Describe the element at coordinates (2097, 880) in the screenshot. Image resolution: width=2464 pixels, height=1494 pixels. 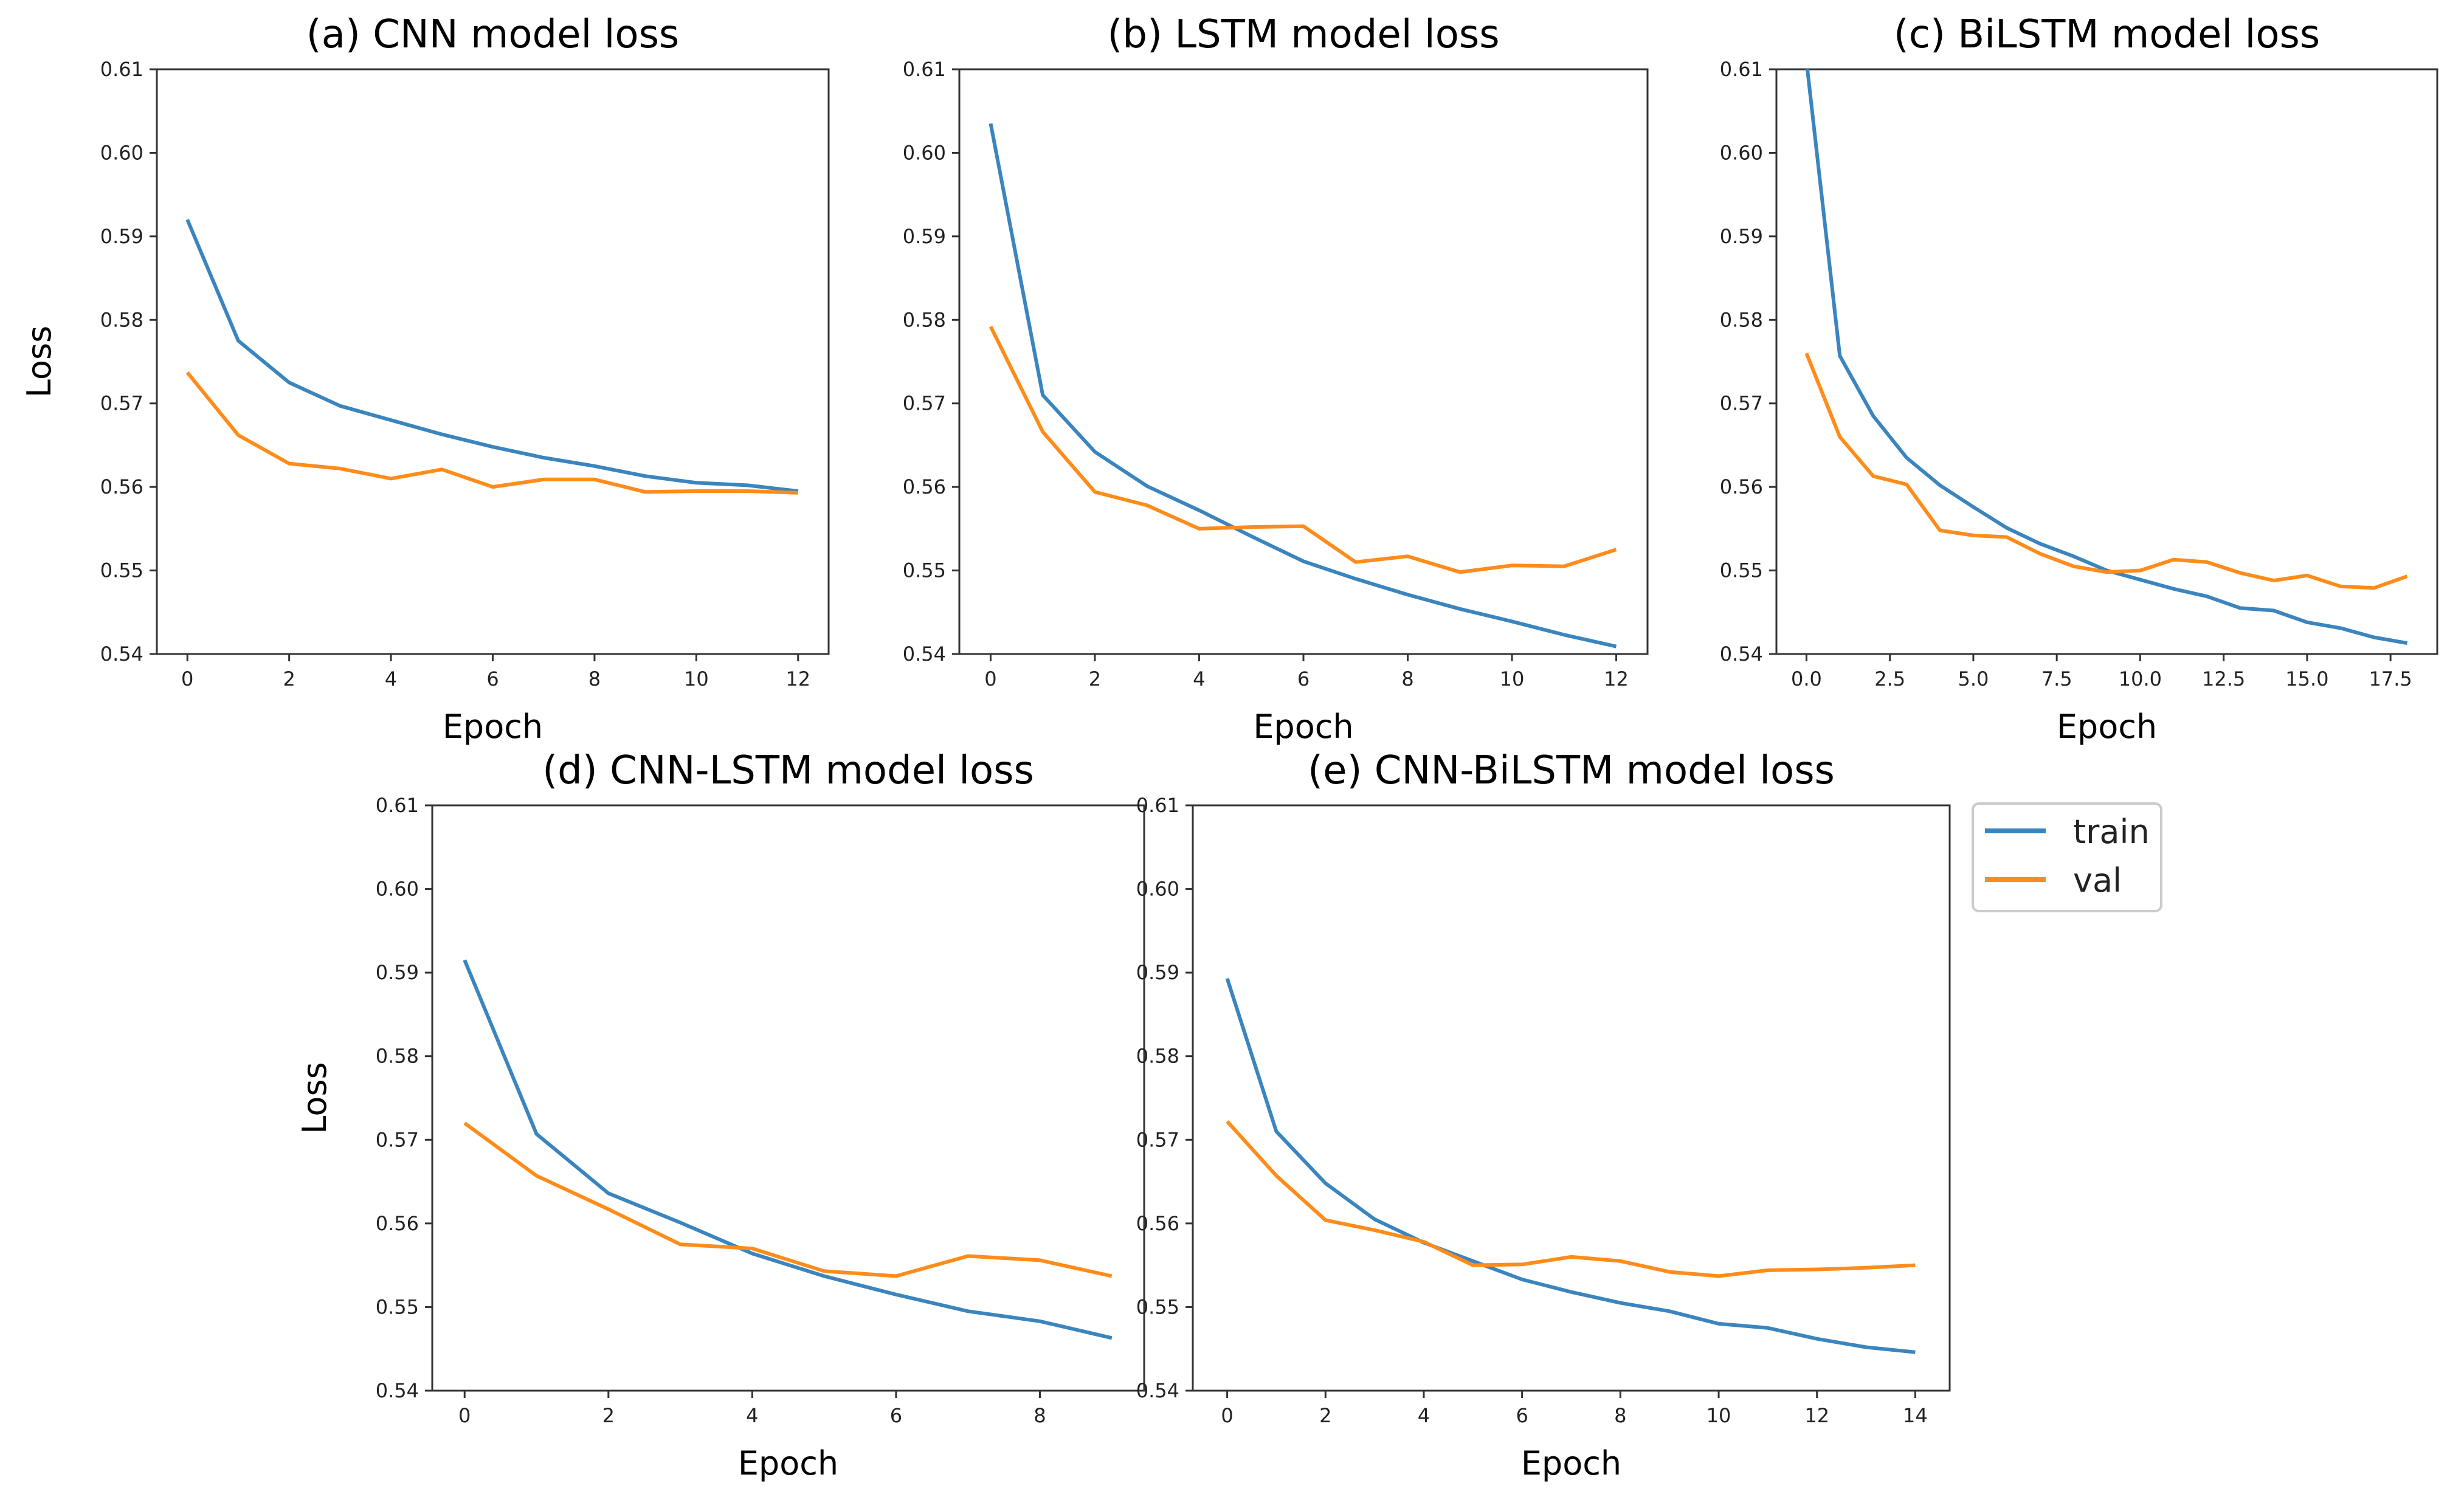
I see `legend-label-val: val` at that location.